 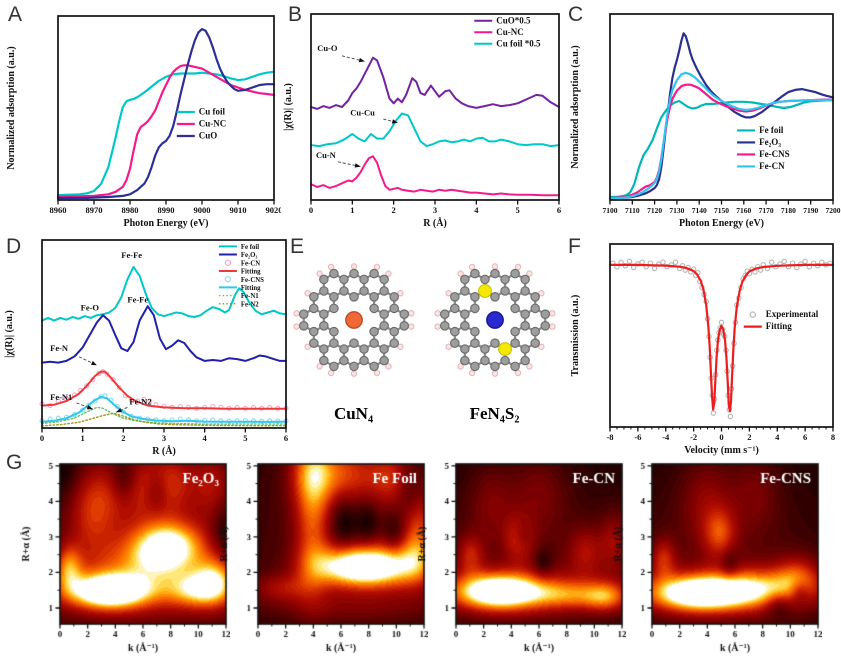 What do you see at coordinates (14, 246) in the screenshot?
I see `panel-d-label: D` at bounding box center [14, 246].